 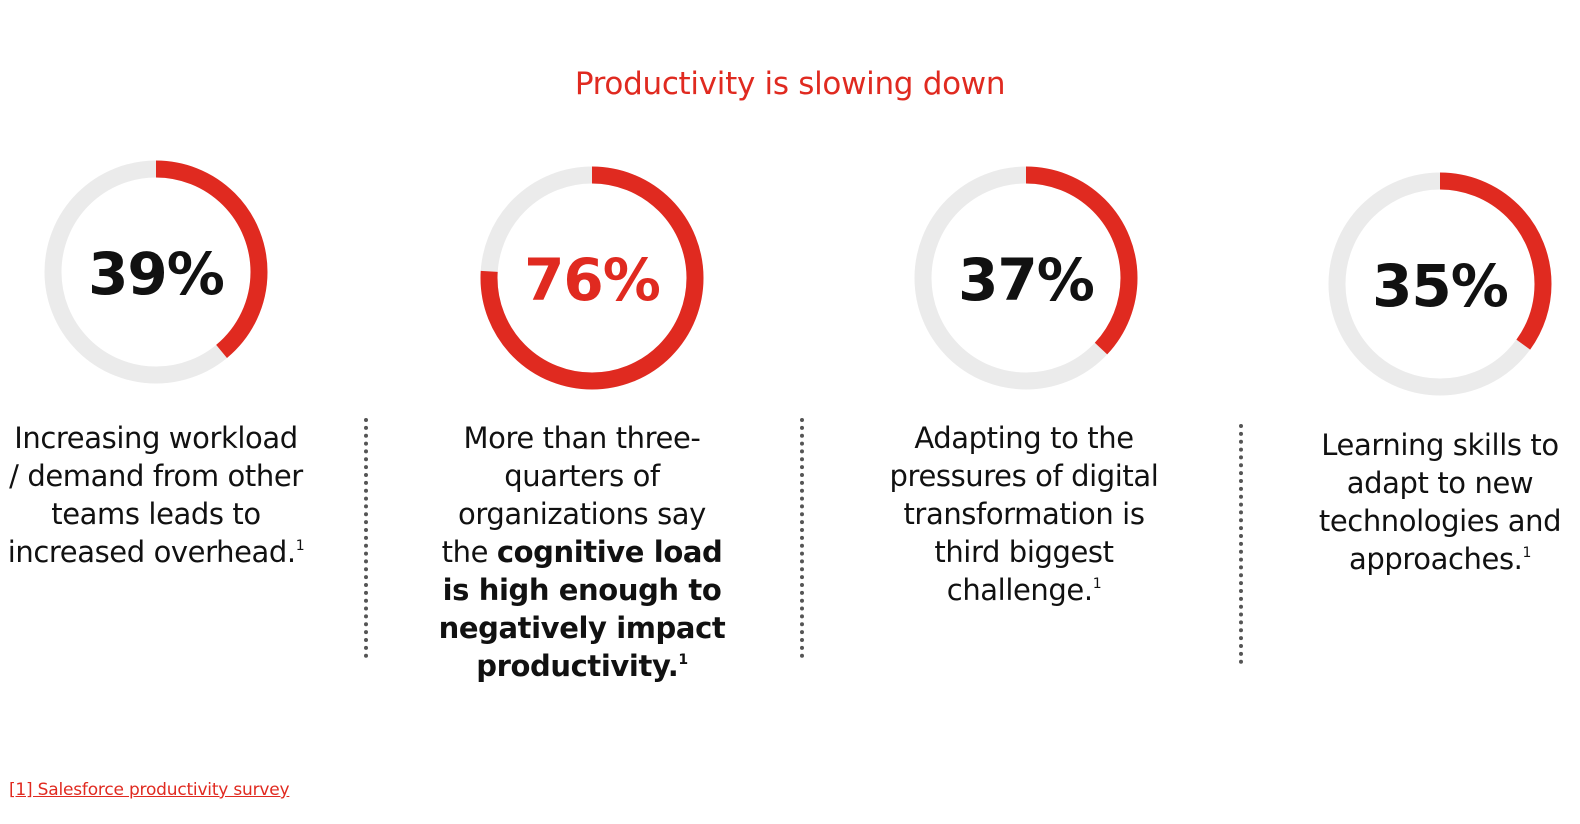 I want to click on stat-value-4: 35%, so click(x=1440, y=286).